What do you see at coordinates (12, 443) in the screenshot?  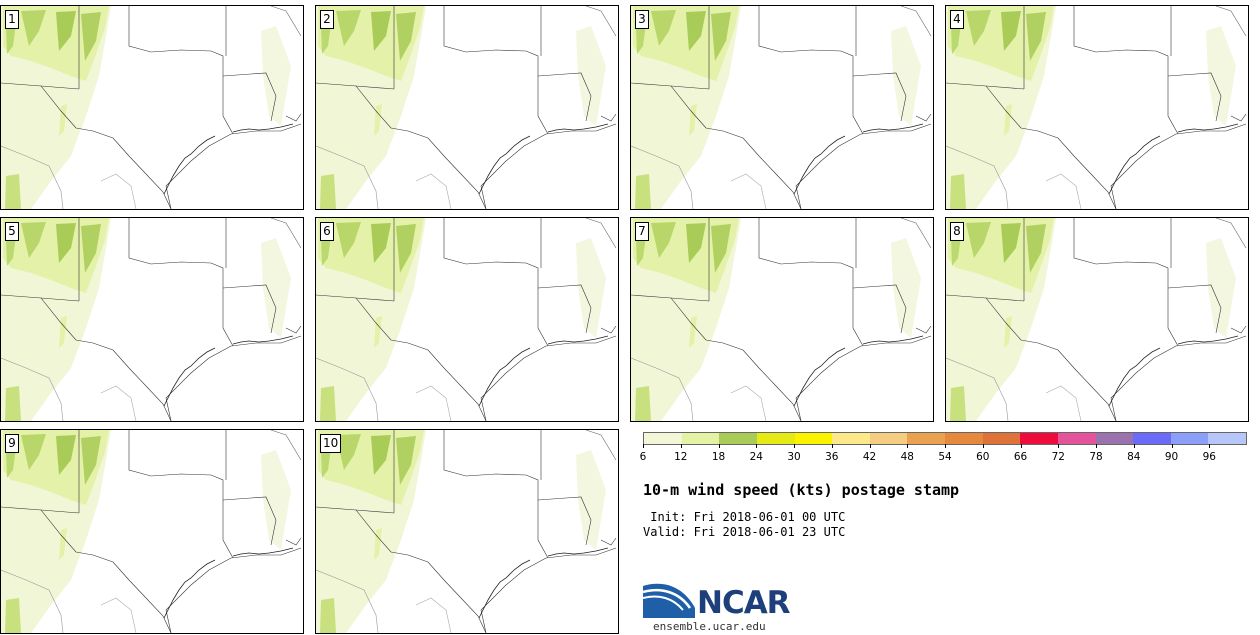 I see `panel-number-label: 9` at bounding box center [12, 443].